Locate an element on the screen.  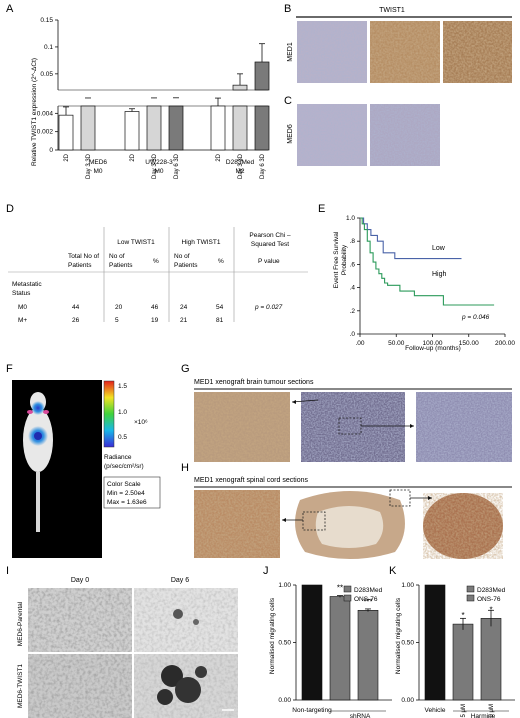
panel-a-xtick-4: Day 6 3D is located at coordinates (177, 166).